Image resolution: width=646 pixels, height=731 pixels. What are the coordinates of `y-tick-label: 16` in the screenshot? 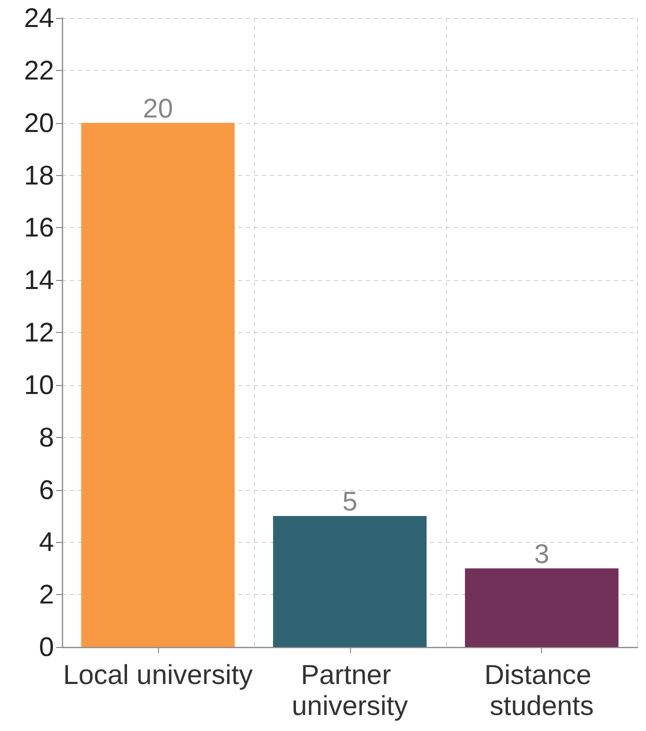 It's located at (39, 227).